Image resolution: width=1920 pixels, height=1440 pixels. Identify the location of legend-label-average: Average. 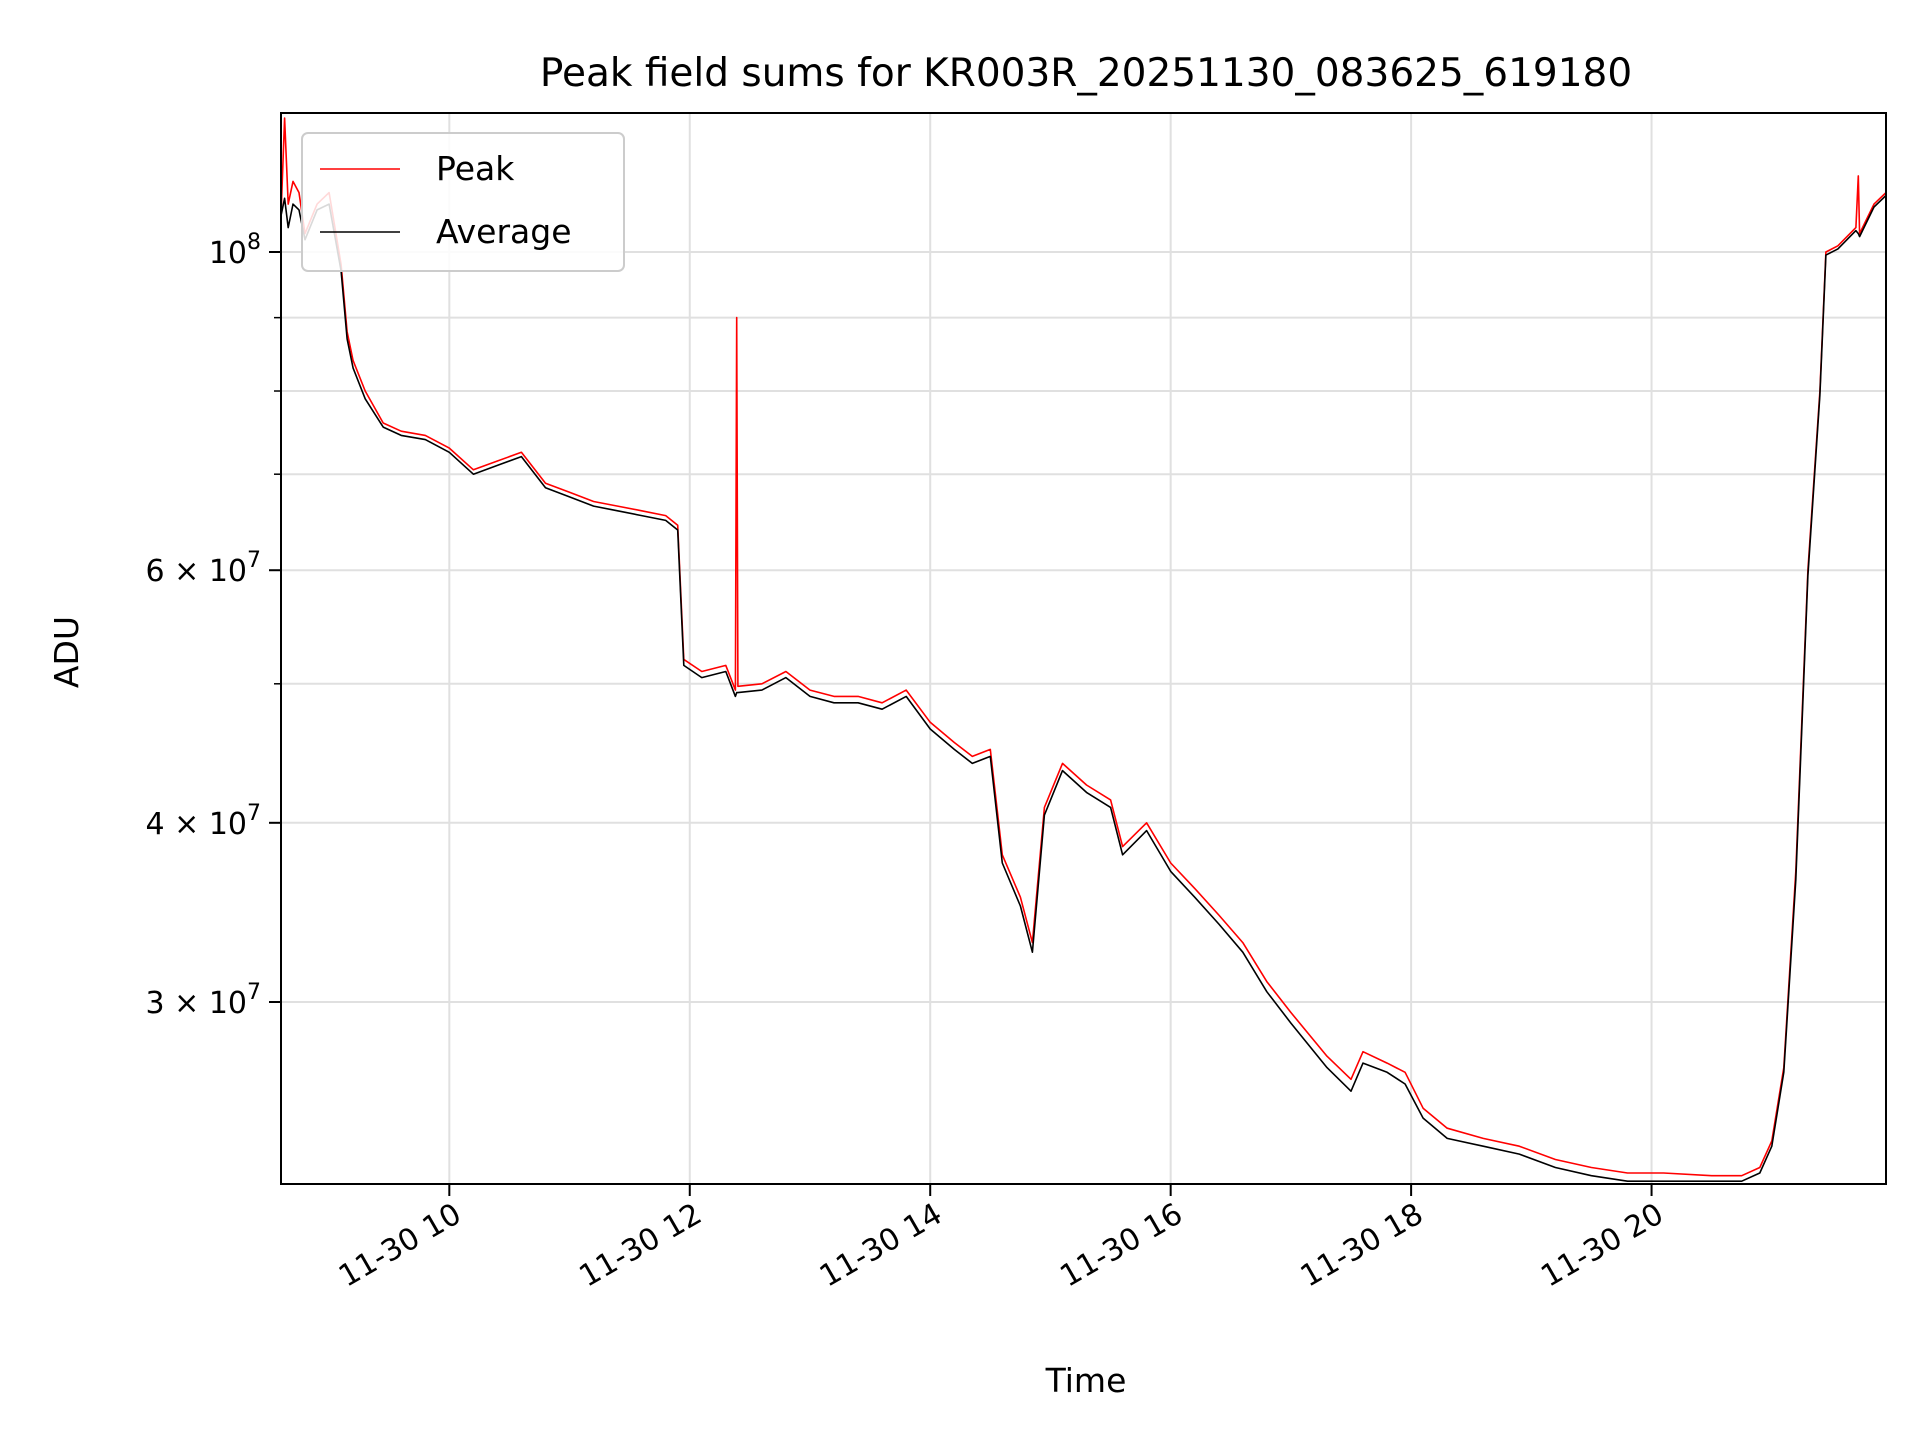
(504, 231).